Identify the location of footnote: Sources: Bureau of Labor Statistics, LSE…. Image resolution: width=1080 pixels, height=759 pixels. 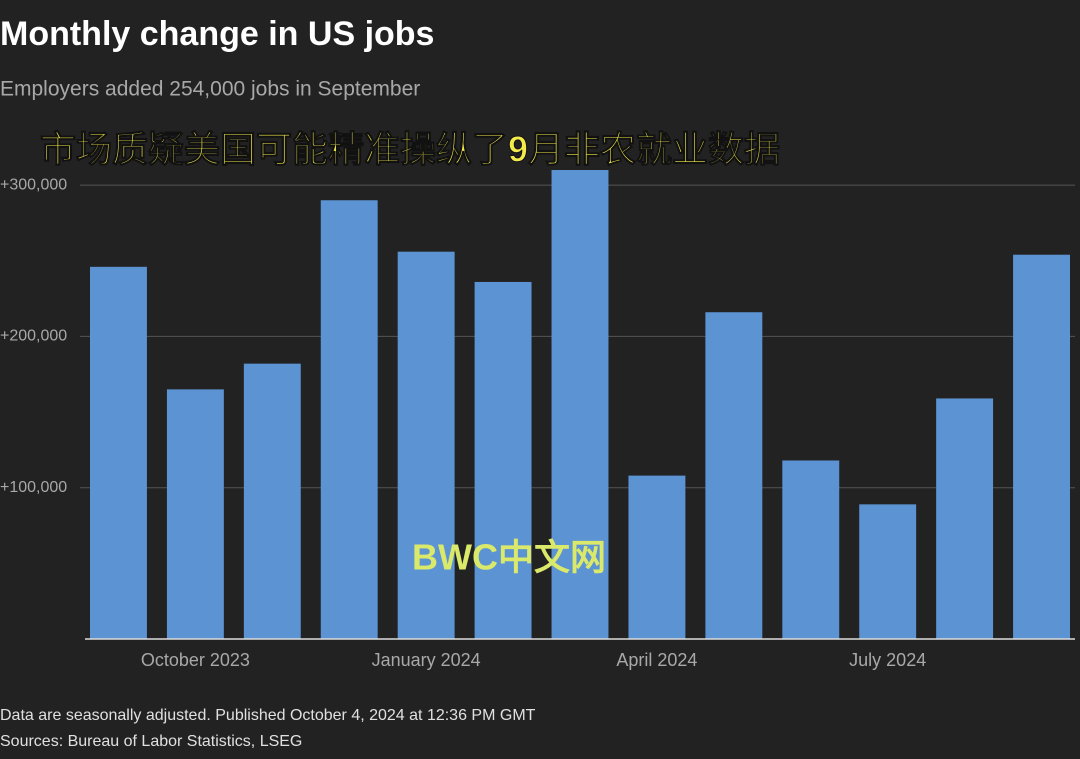
(151, 741).